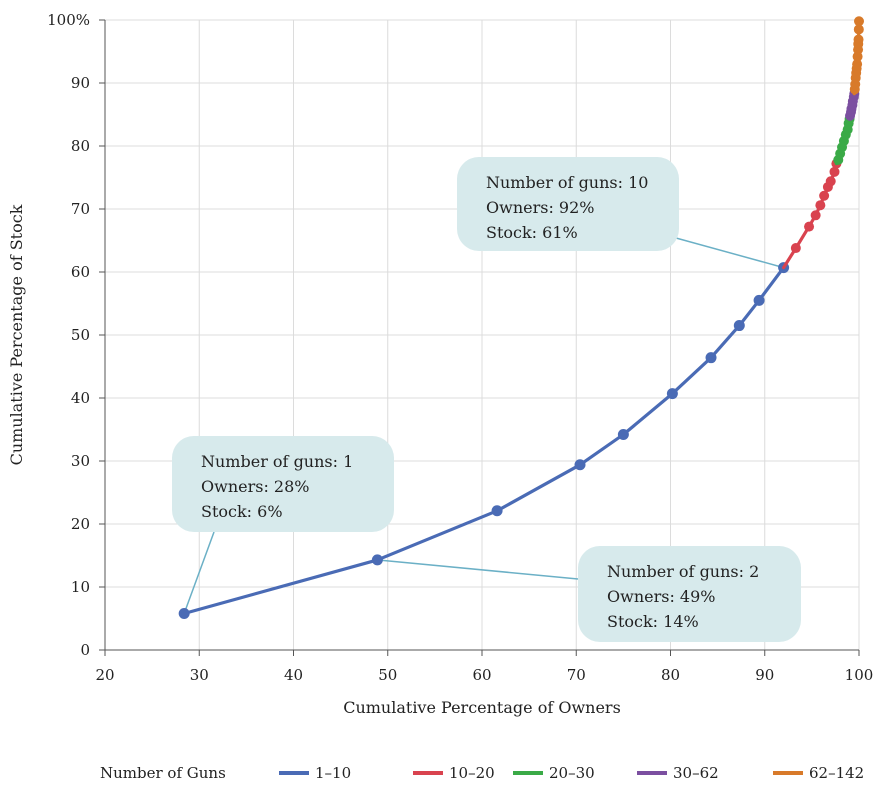 The width and height of the screenshot is (875, 785). I want to click on y-tick-label: 60, so click(80, 272).